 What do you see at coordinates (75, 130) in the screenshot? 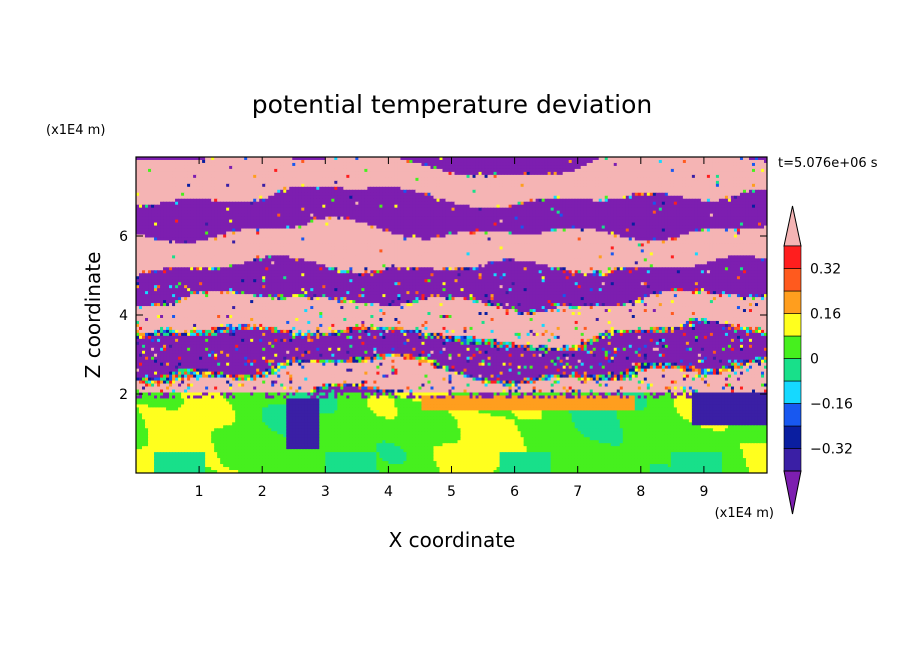
I see `y-unit-label: (x1E4 m)` at bounding box center [75, 130].